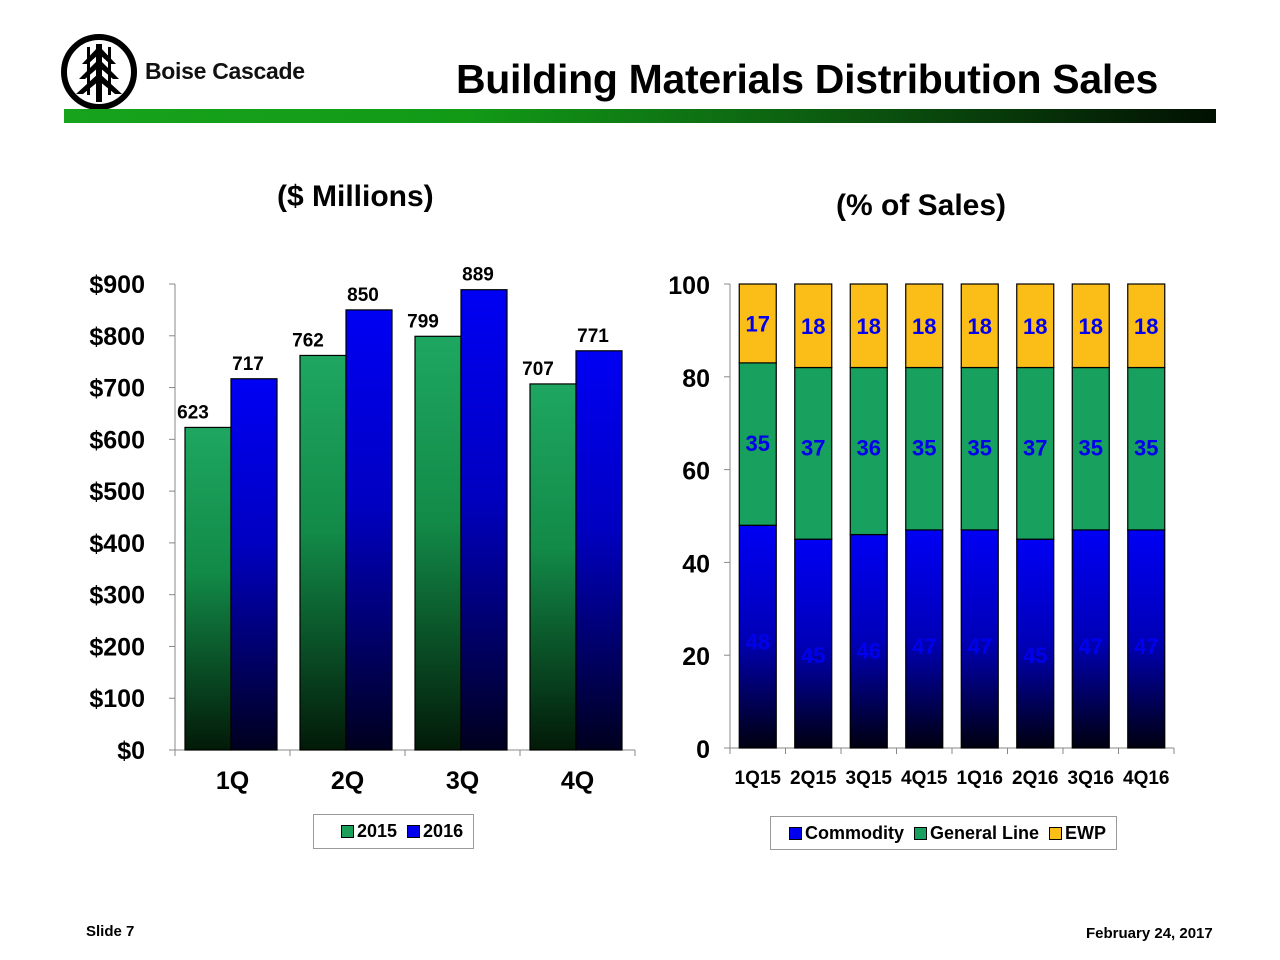 The image size is (1280, 960). Describe the element at coordinates (443, 831) in the screenshot. I see `legend-label-2016: 2016` at that location.